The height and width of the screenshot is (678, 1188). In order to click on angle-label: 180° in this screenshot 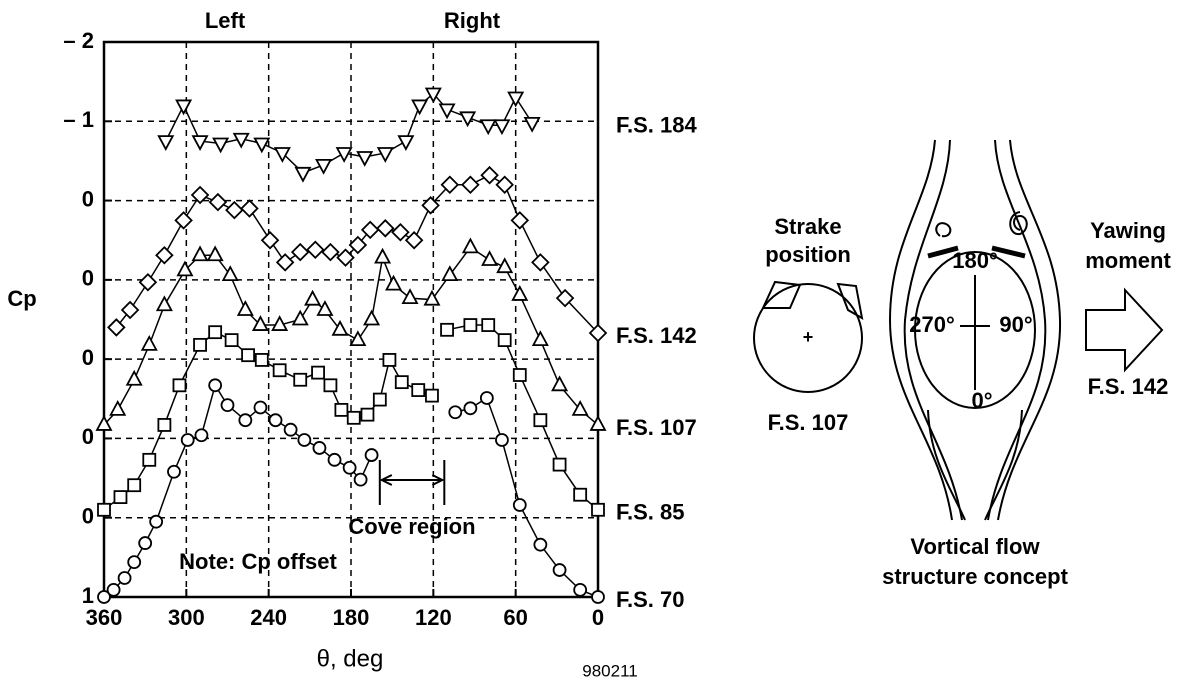, I will do `click(975, 260)`.